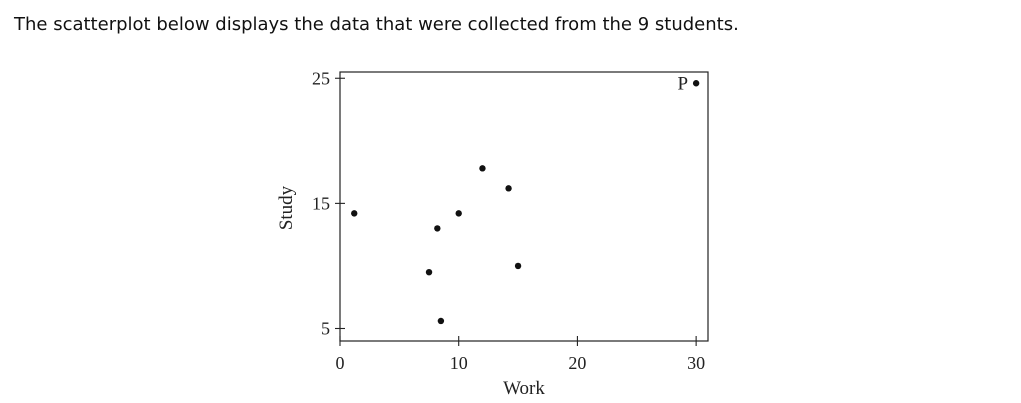  I want to click on point-label: P, so click(683, 83).